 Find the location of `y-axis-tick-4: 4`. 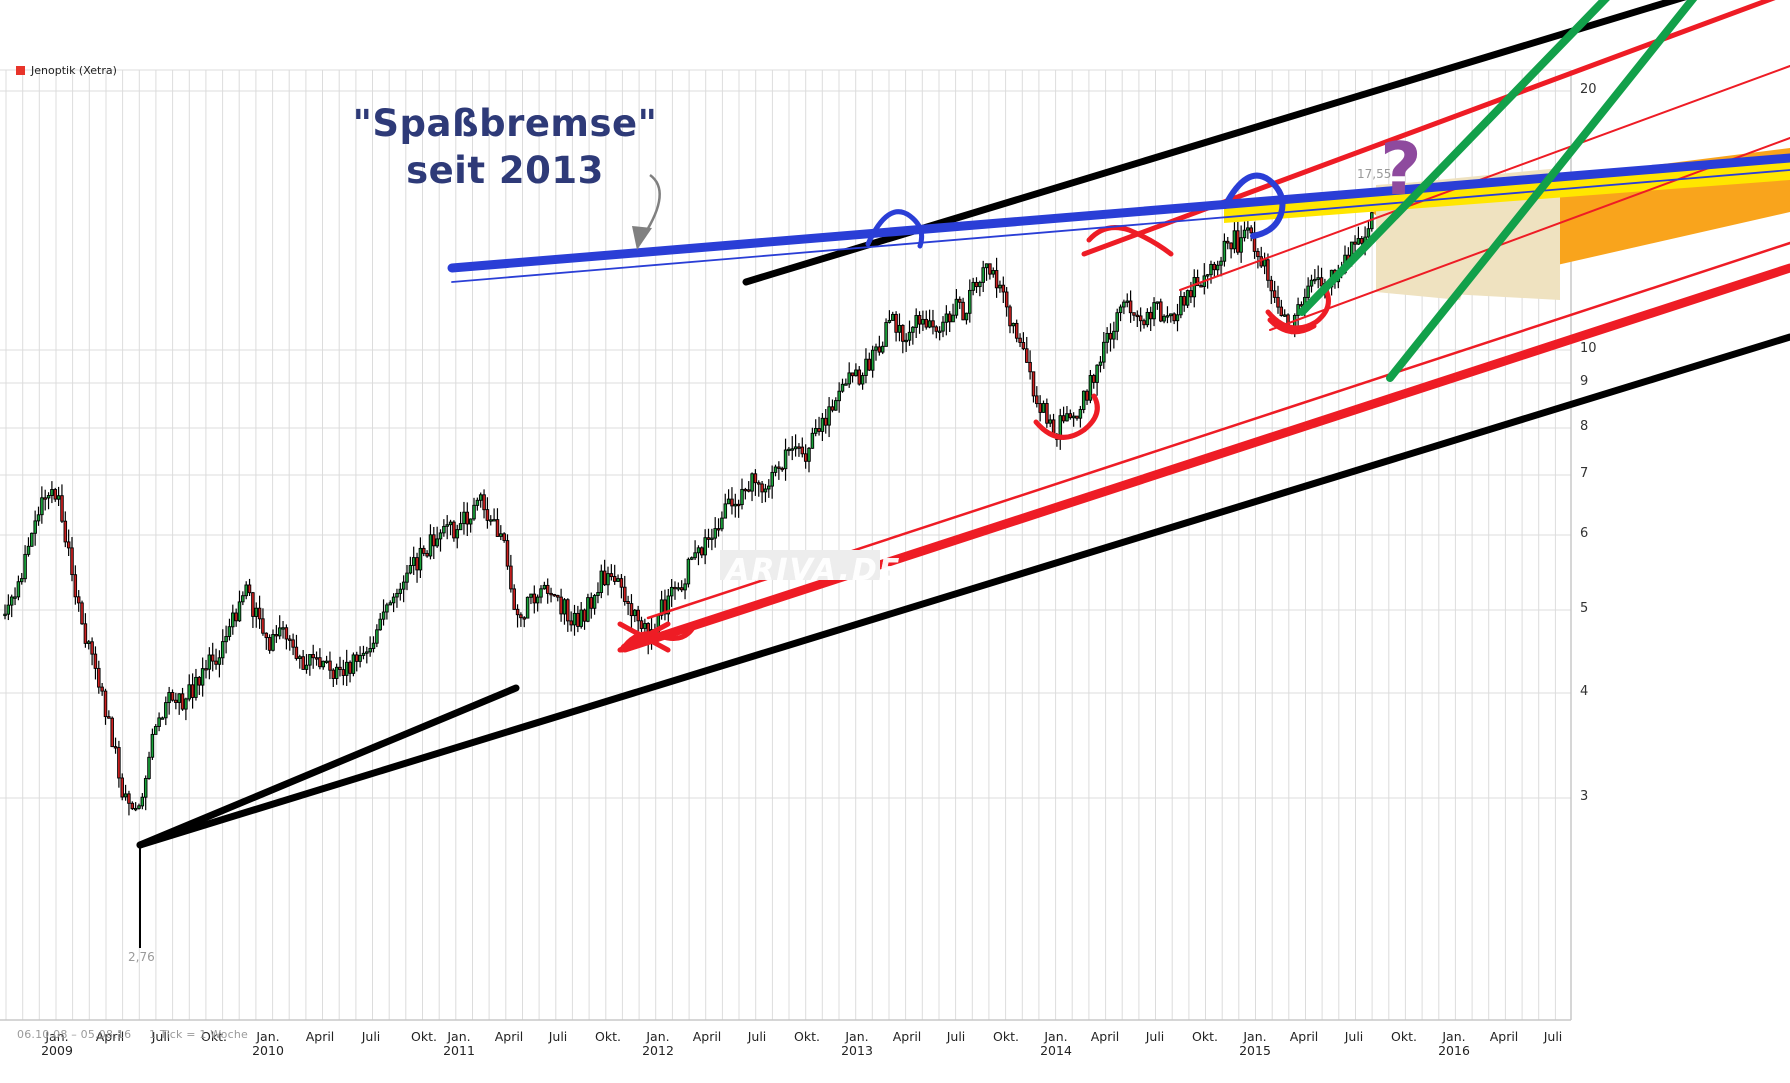

y-axis-tick-4: 4 is located at coordinates (1584, 691).